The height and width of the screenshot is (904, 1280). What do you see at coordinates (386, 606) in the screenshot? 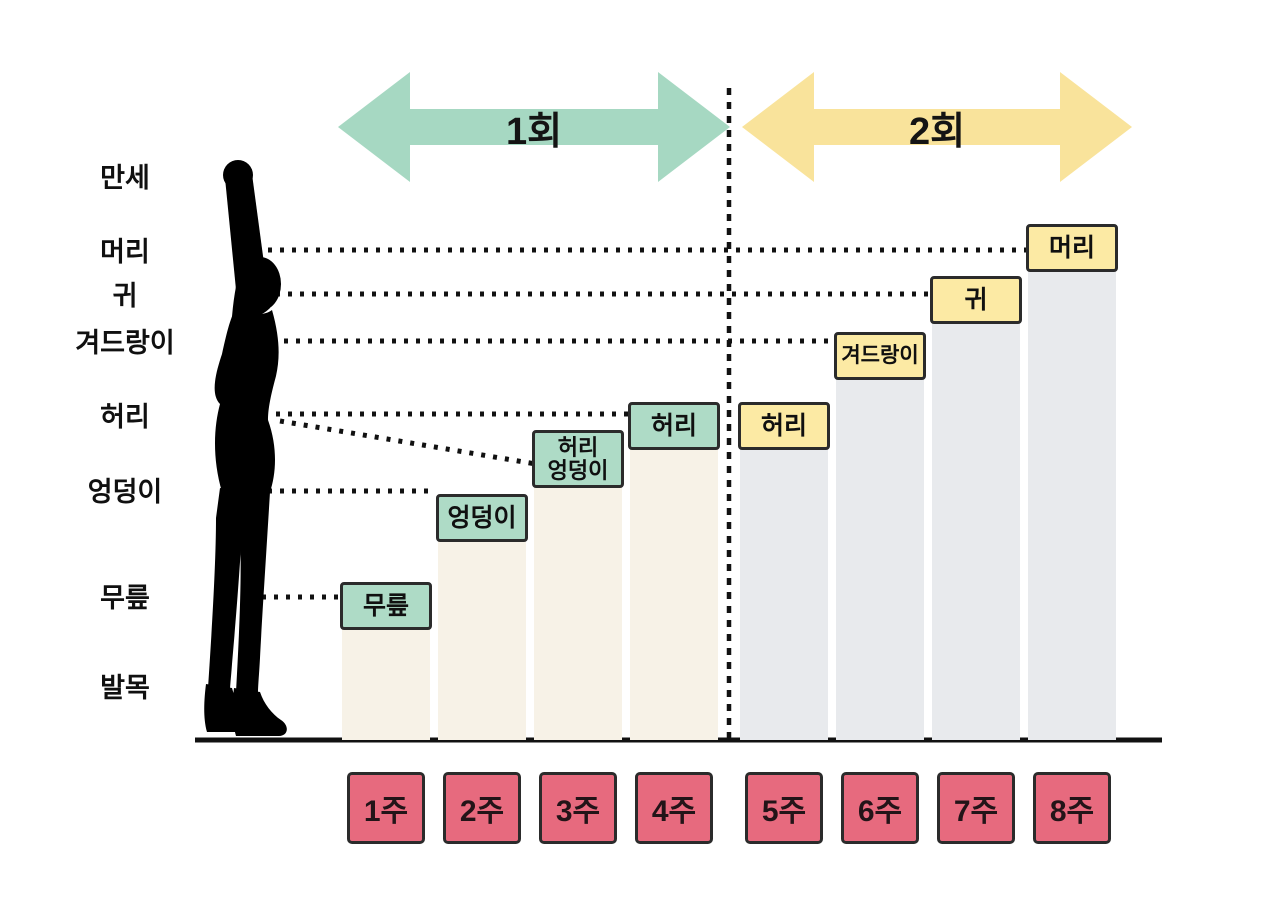
I see `level-box-week-1: 무릎` at bounding box center [386, 606].